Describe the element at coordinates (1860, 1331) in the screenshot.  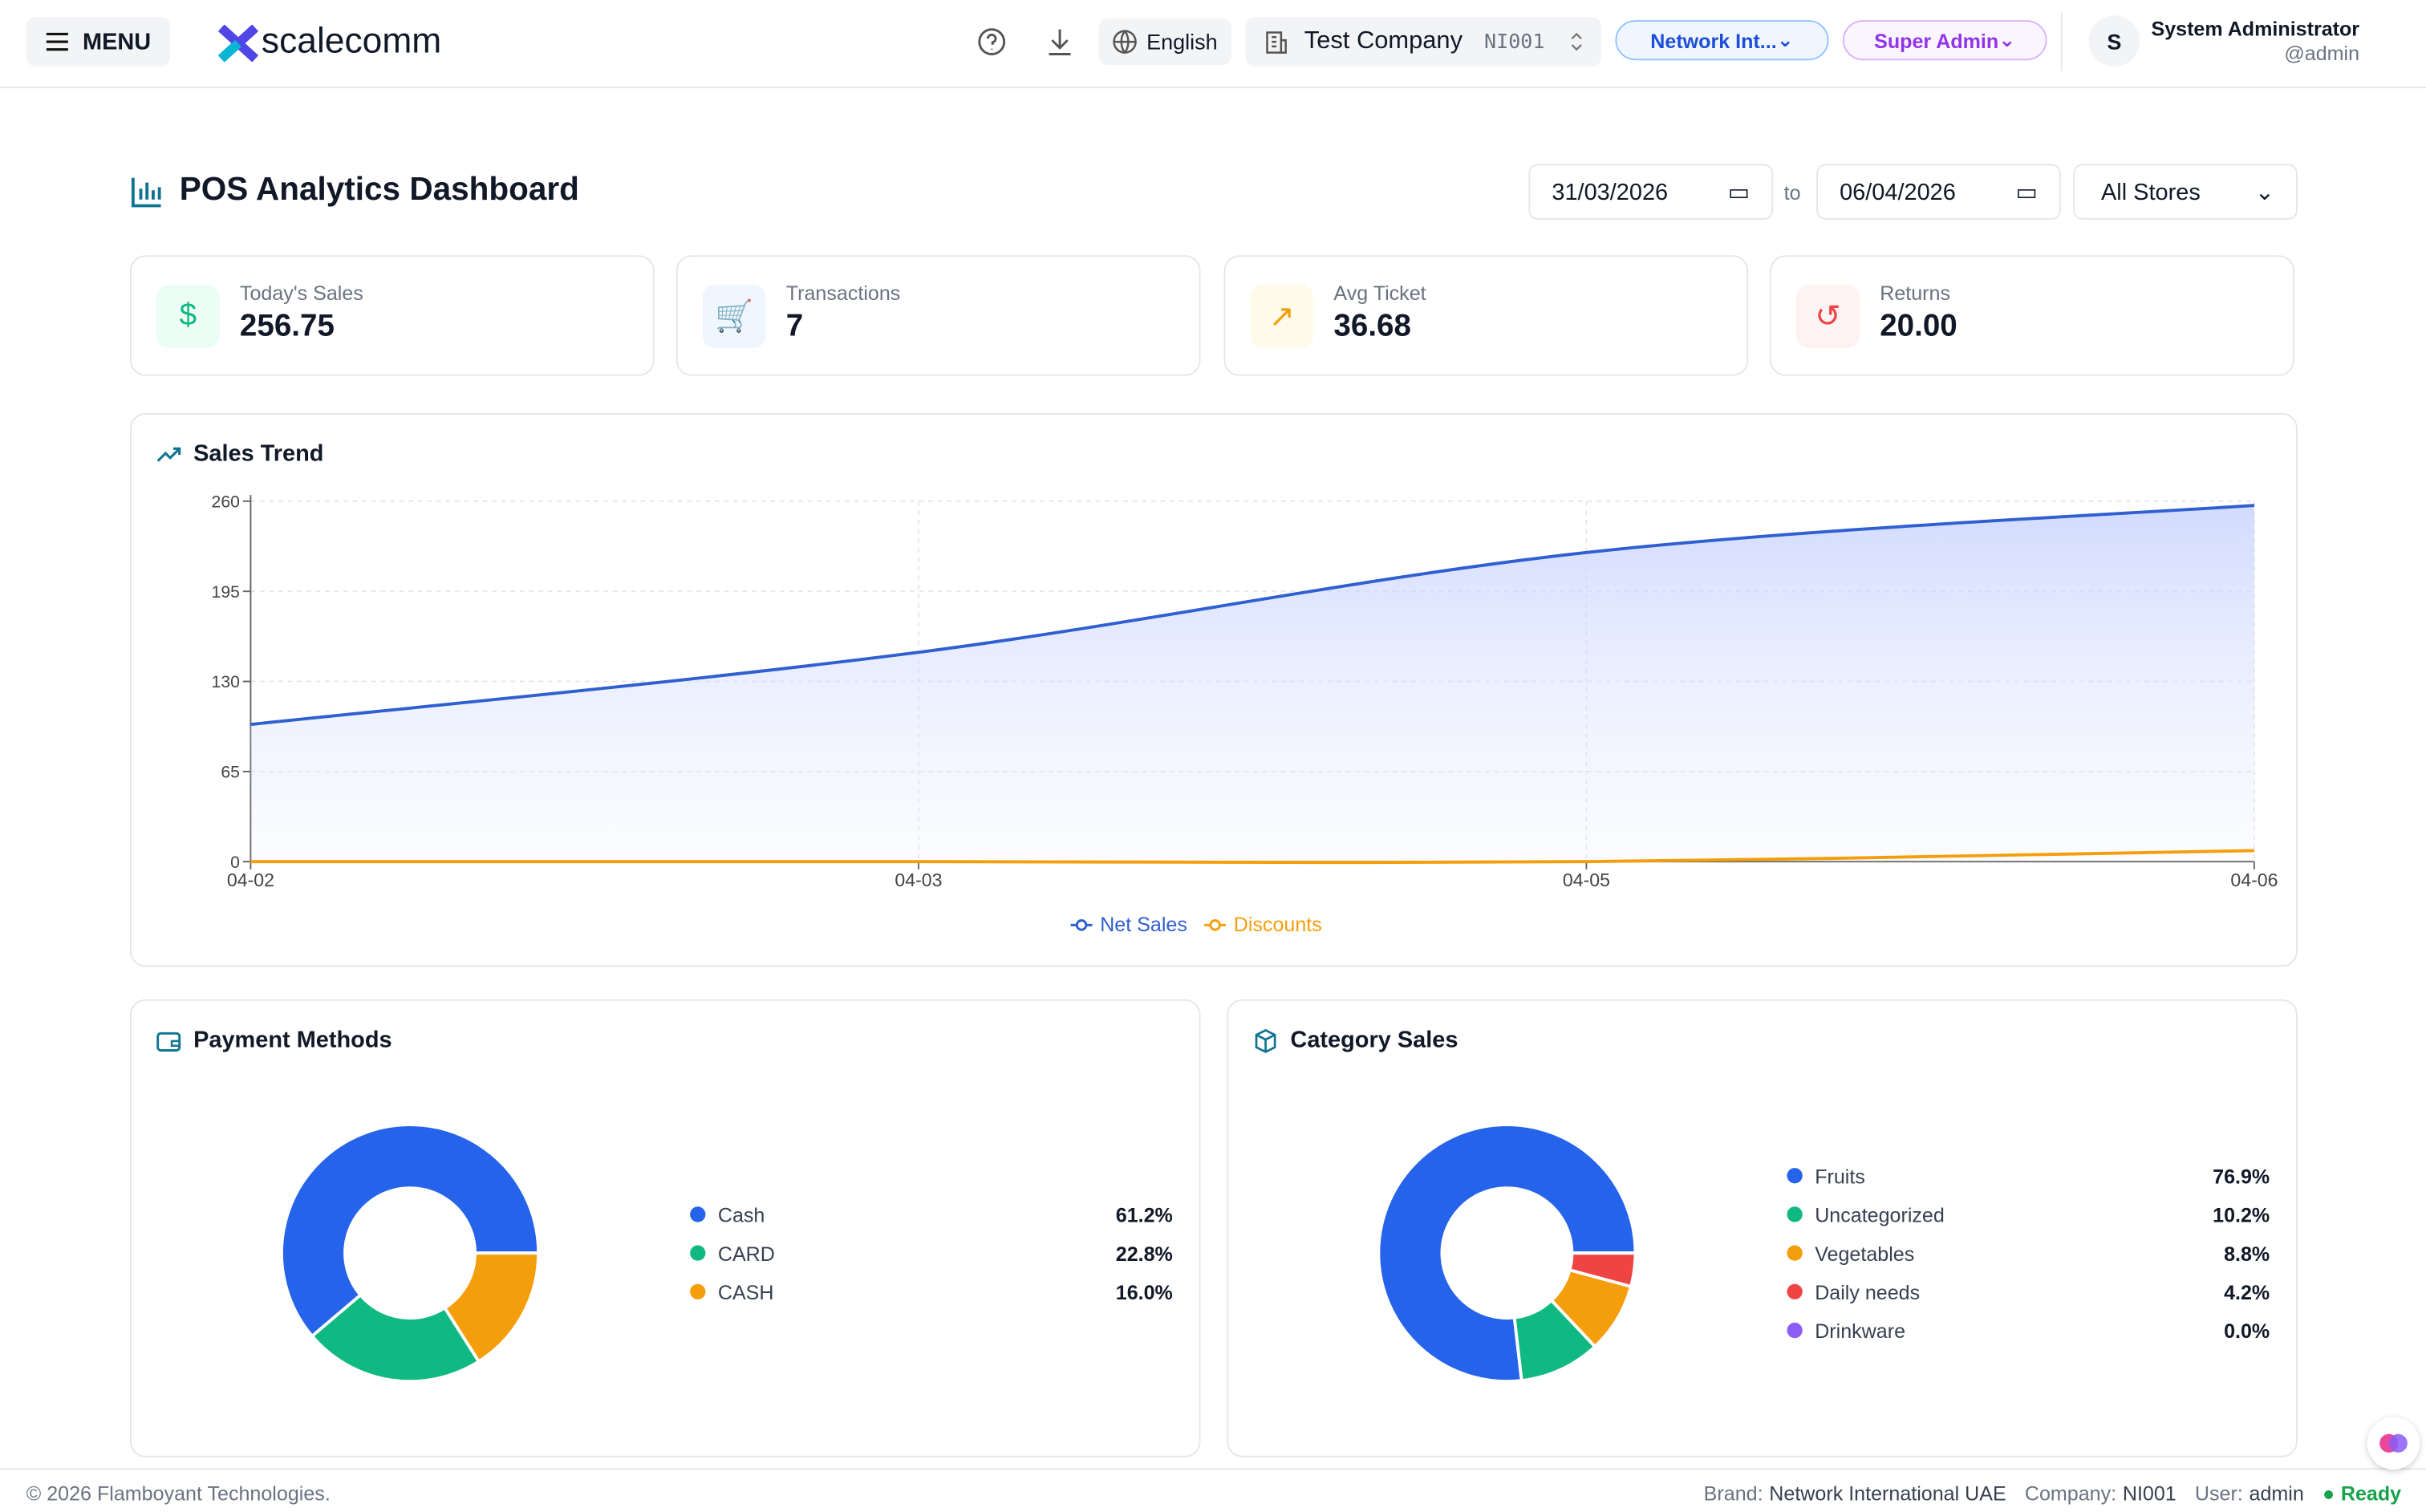
I see `legend-label: Drinkware` at that location.